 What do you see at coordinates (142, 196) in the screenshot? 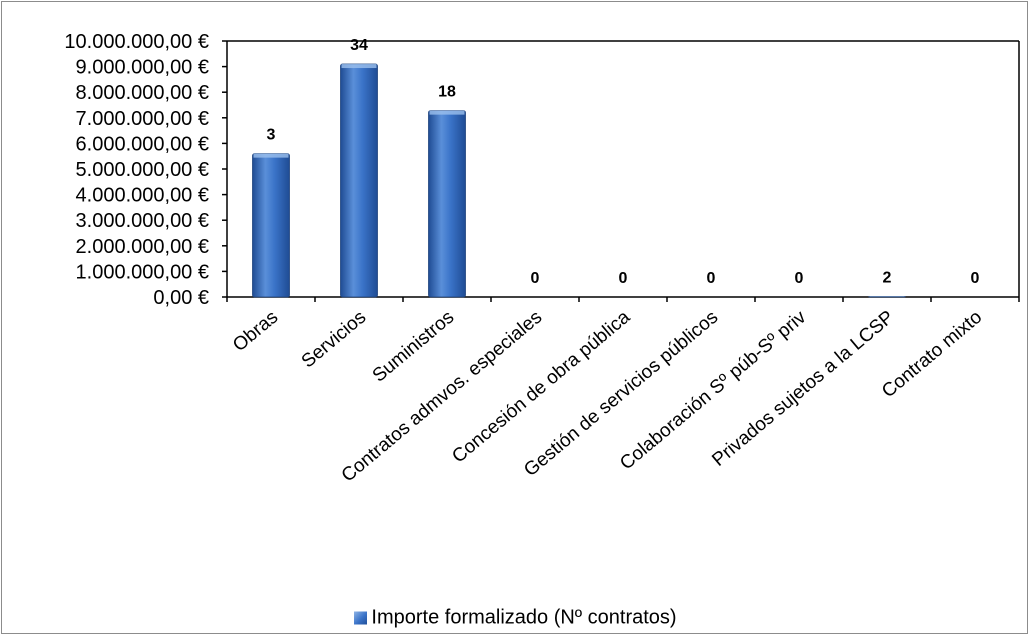
I see `y-tick-label: 4.000.000,00 €` at bounding box center [142, 196].